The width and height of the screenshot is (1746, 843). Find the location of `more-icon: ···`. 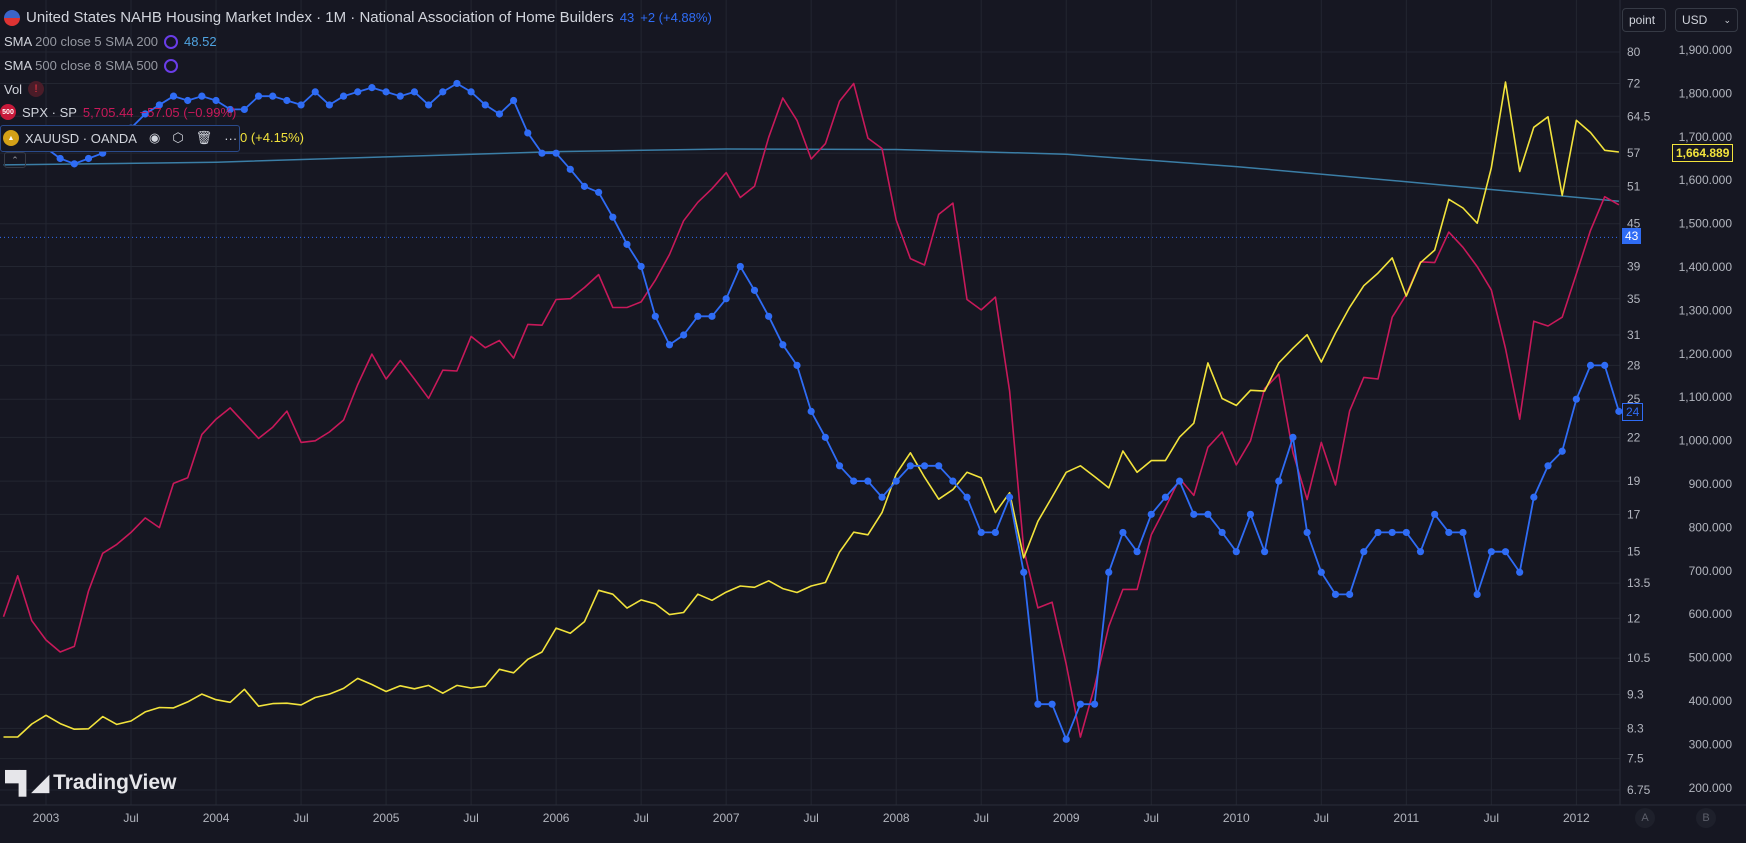

more-icon: ··· is located at coordinates (231, 138).